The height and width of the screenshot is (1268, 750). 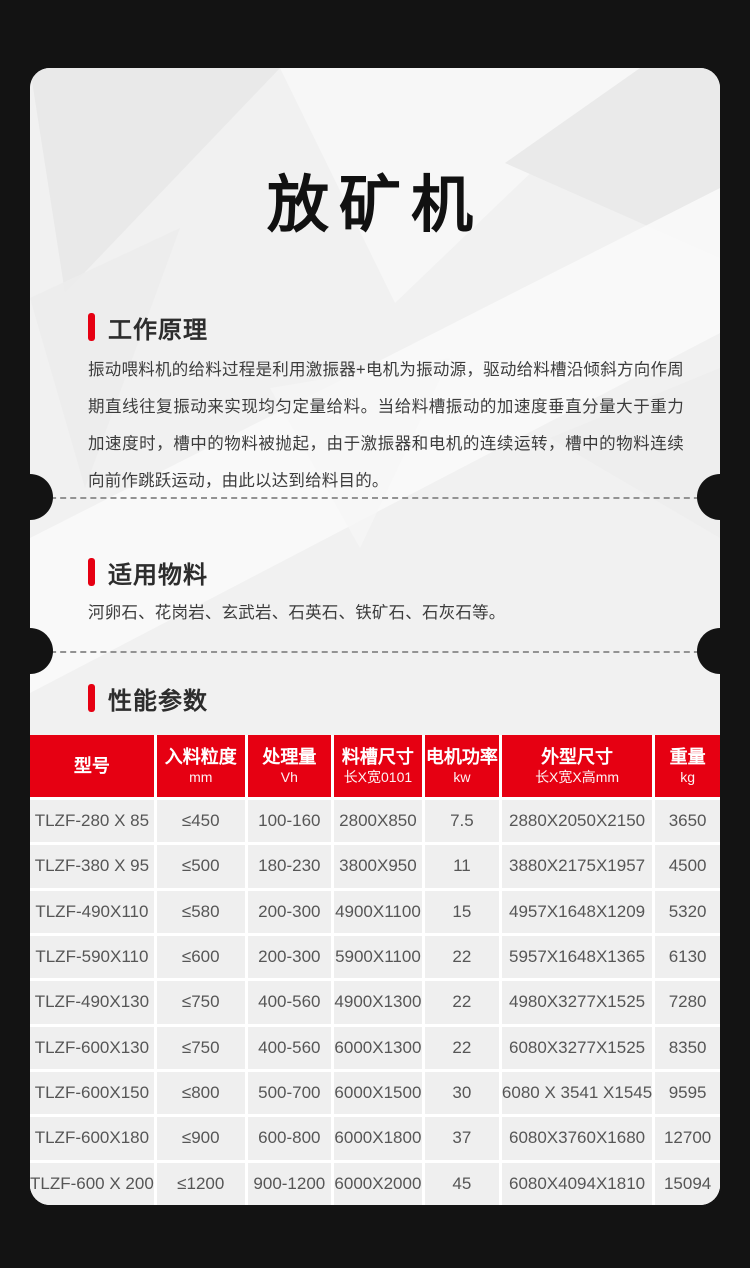 I want to click on spec-cell: TLZF-280 X 85, so click(x=92, y=821).